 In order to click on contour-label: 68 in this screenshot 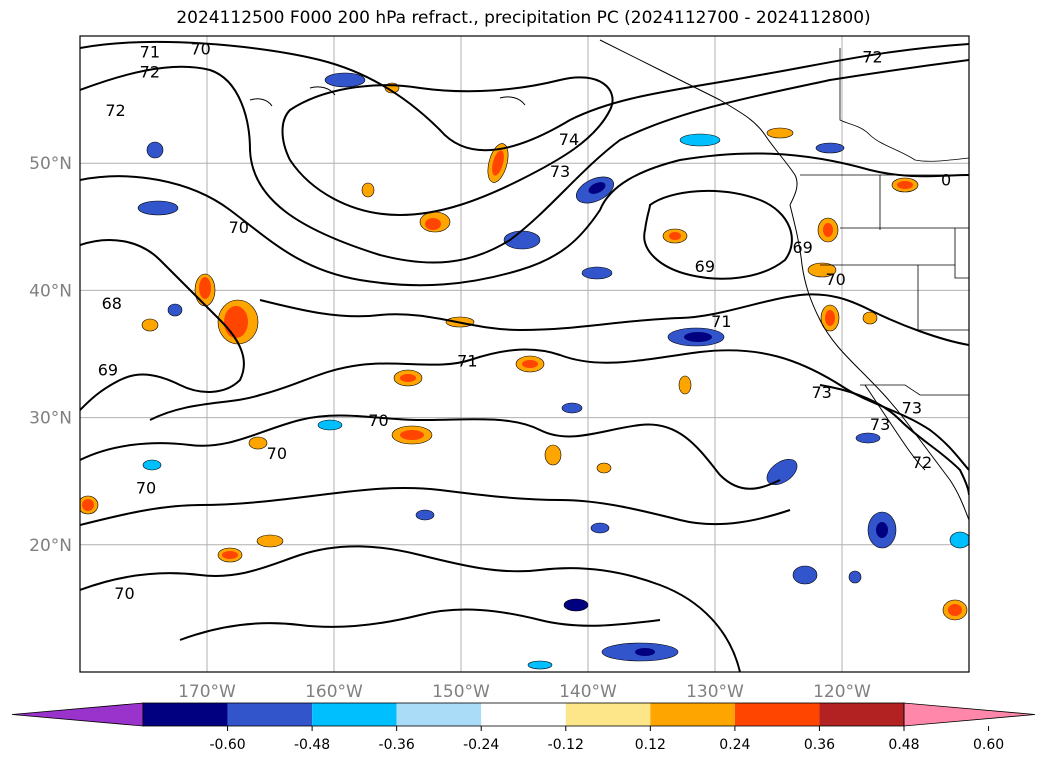, I will do `click(112, 303)`.